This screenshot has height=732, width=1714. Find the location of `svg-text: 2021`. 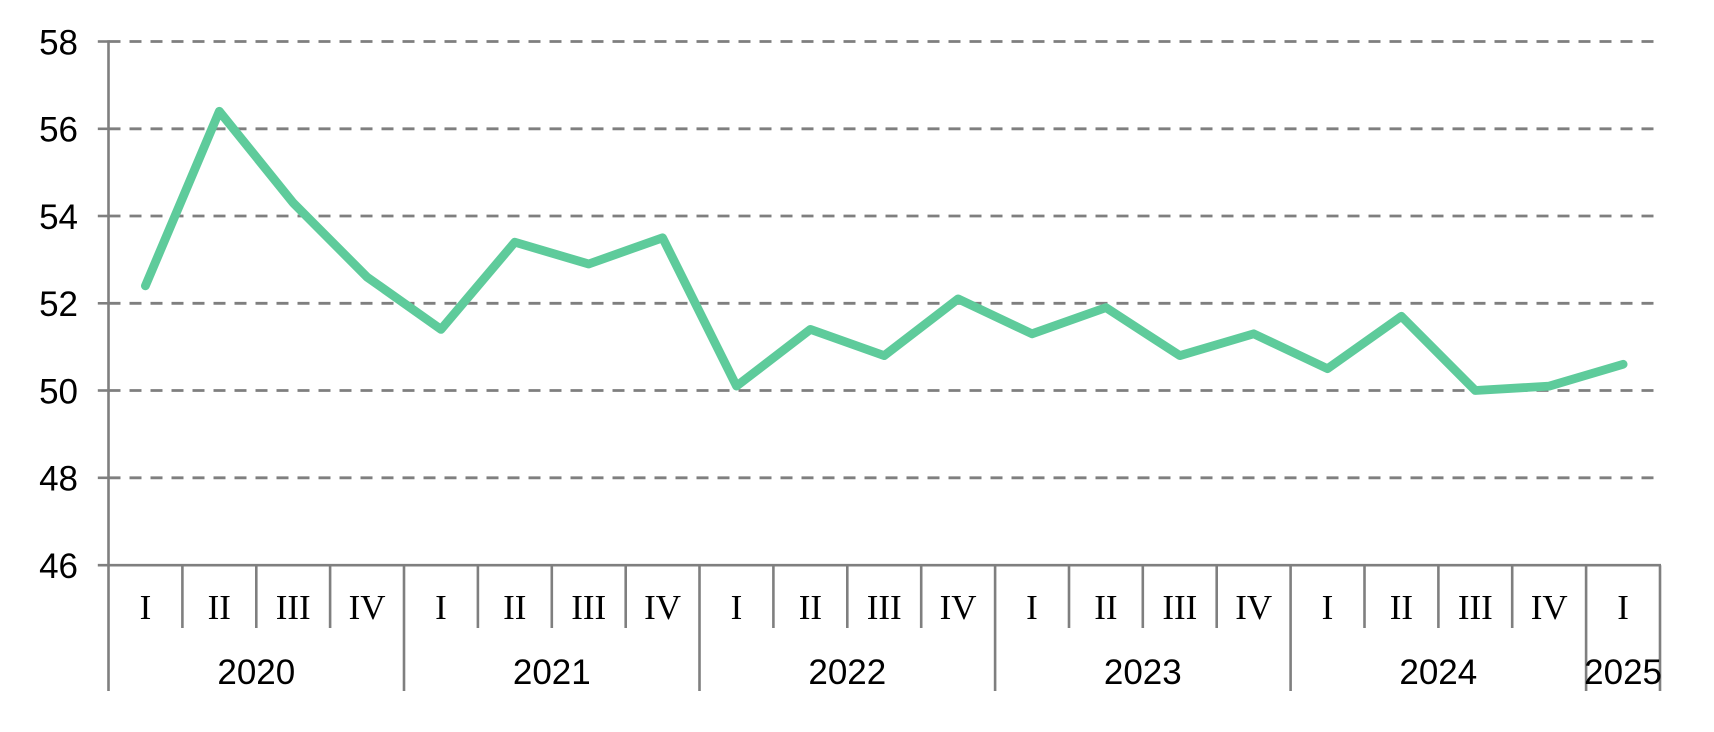

svg-text: 2021 is located at coordinates (552, 672).